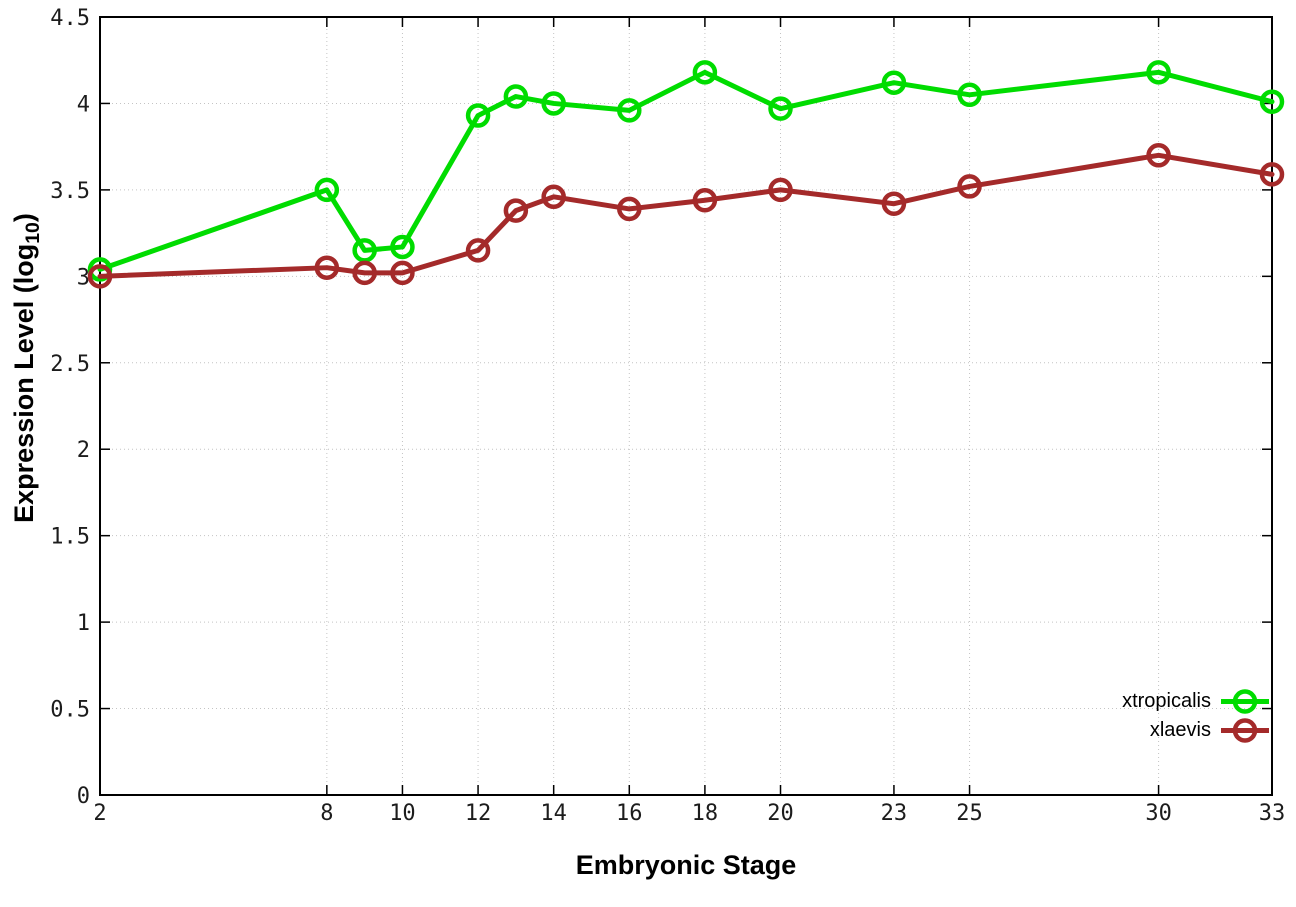  I want to click on x-tick-label: 25, so click(969, 813).